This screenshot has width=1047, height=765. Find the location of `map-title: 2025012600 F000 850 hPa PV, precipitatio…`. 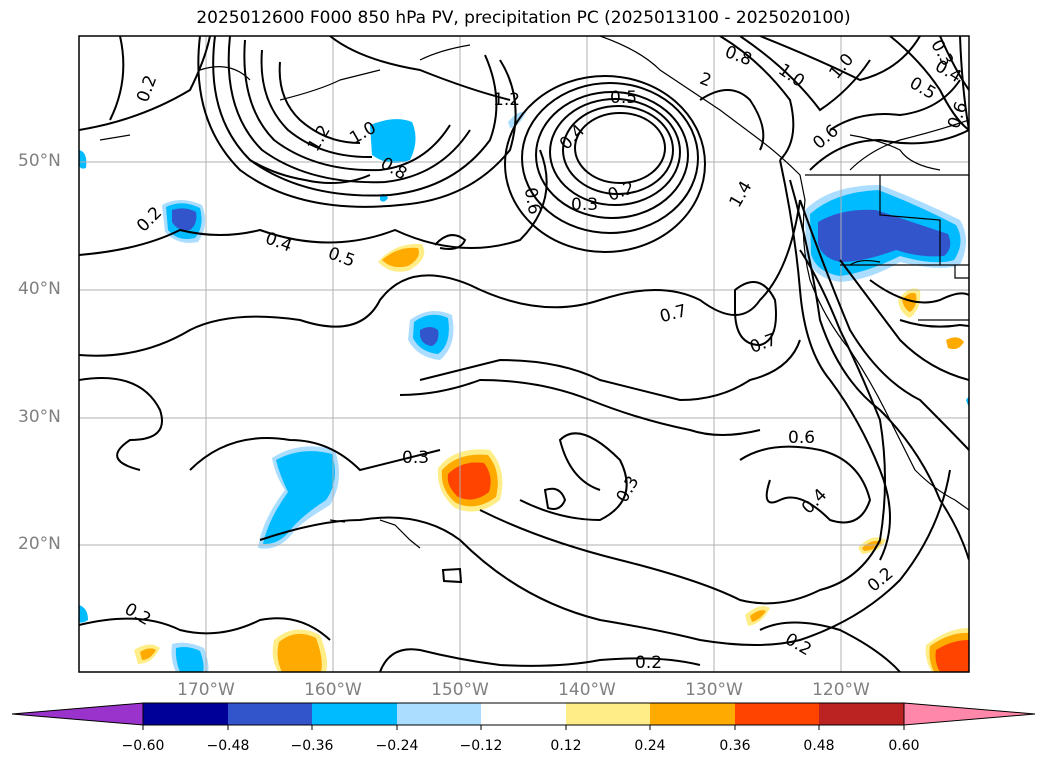

map-title: 2025012600 F000 850 hPa PV, precipitatio… is located at coordinates (523, 18).